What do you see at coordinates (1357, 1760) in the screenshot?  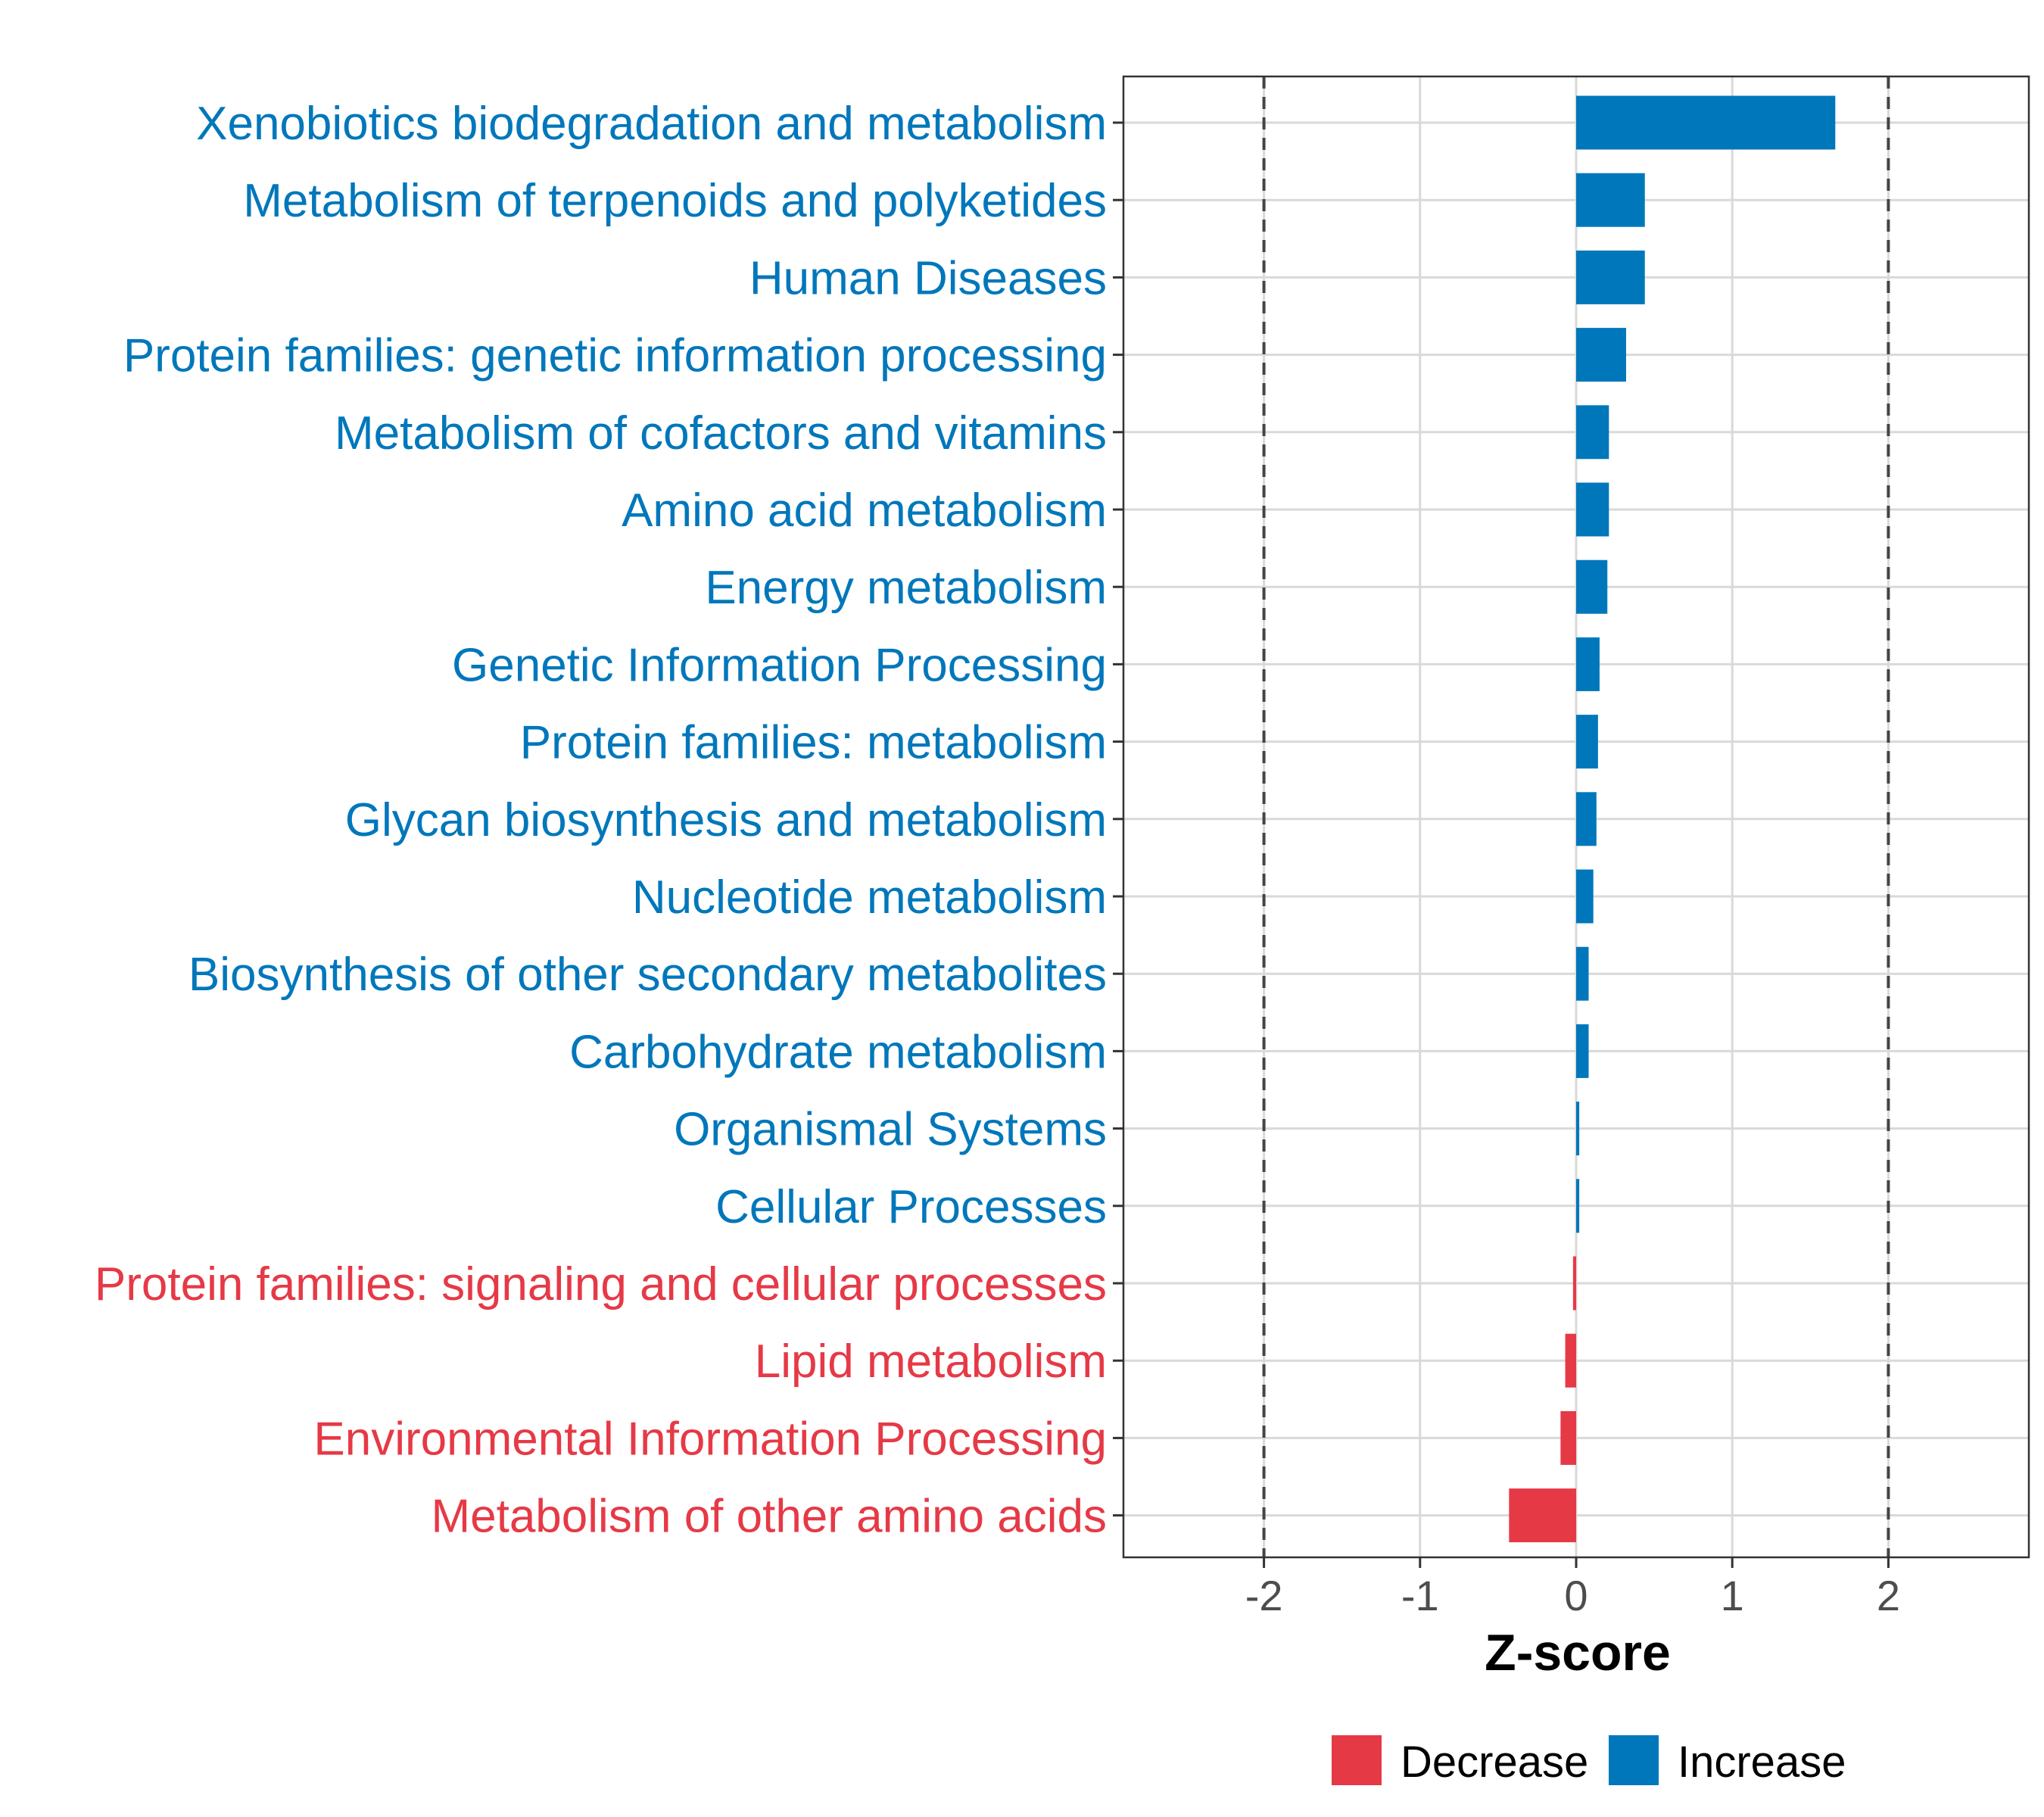 I see `legend-swatch-decrease` at bounding box center [1357, 1760].